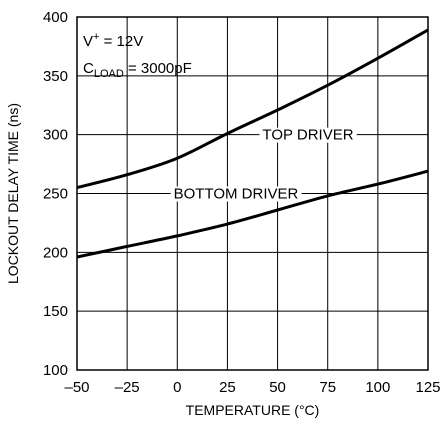 This screenshot has width=443, height=423. I want to click on load-capacitance-annotation: CLOAD = 3000pF, so click(137, 70).